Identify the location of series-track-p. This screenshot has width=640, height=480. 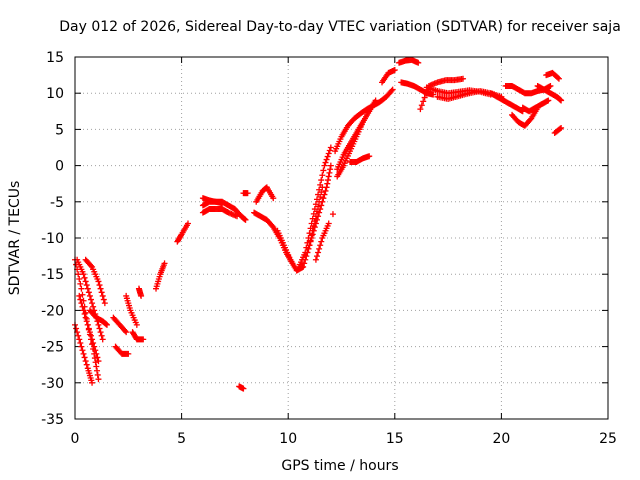
(212, 201).